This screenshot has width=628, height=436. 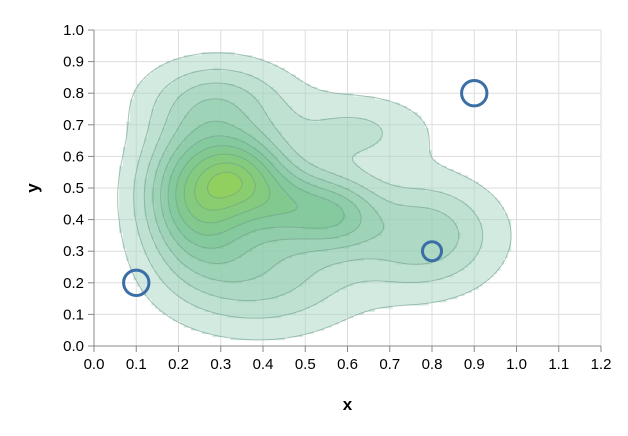 What do you see at coordinates (136, 364) in the screenshot?
I see `x-tick-label: 0.1` at bounding box center [136, 364].